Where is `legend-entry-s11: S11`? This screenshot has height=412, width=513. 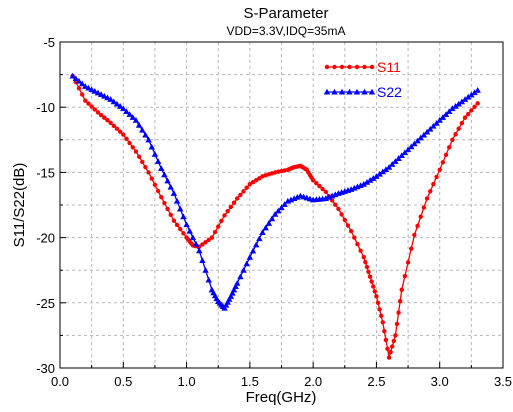 legend-entry-s11: S11 is located at coordinates (362, 67).